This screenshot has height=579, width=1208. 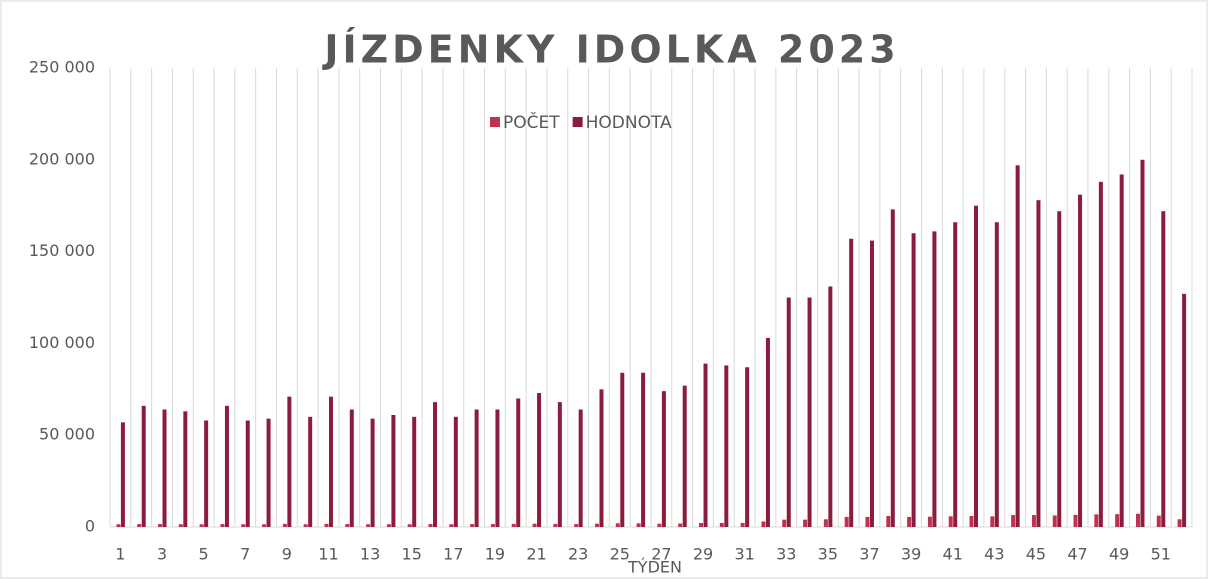 What do you see at coordinates (994, 554) in the screenshot?
I see `x-tick-label: 43` at bounding box center [994, 554].